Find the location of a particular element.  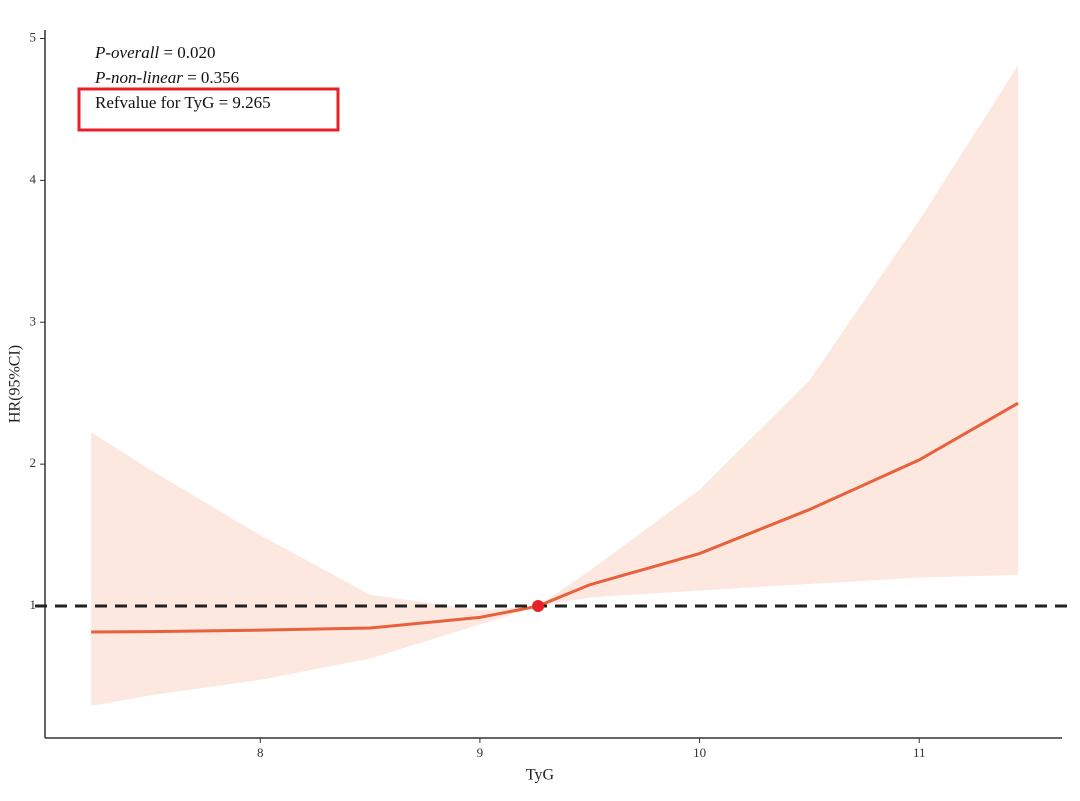

x-tick-label: 10 is located at coordinates (699, 752).